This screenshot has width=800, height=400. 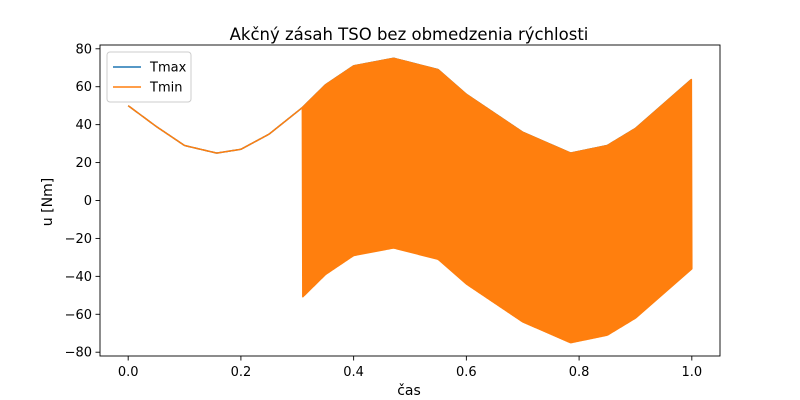 I want to click on legend-box, so click(x=149, y=77).